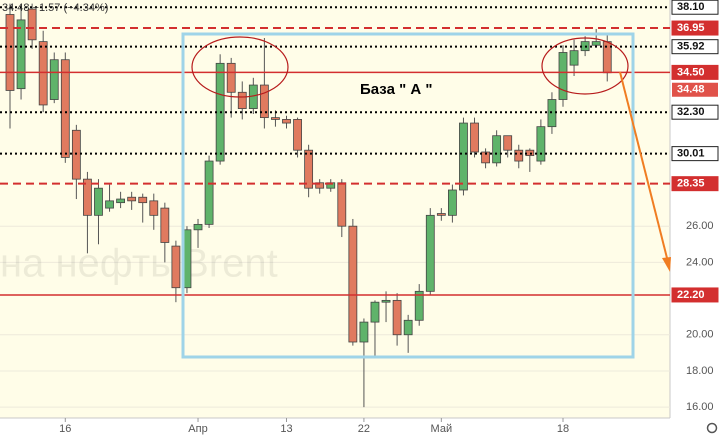  Describe the element at coordinates (691, 184) in the screenshot. I see `level-label: 28.35` at that location.